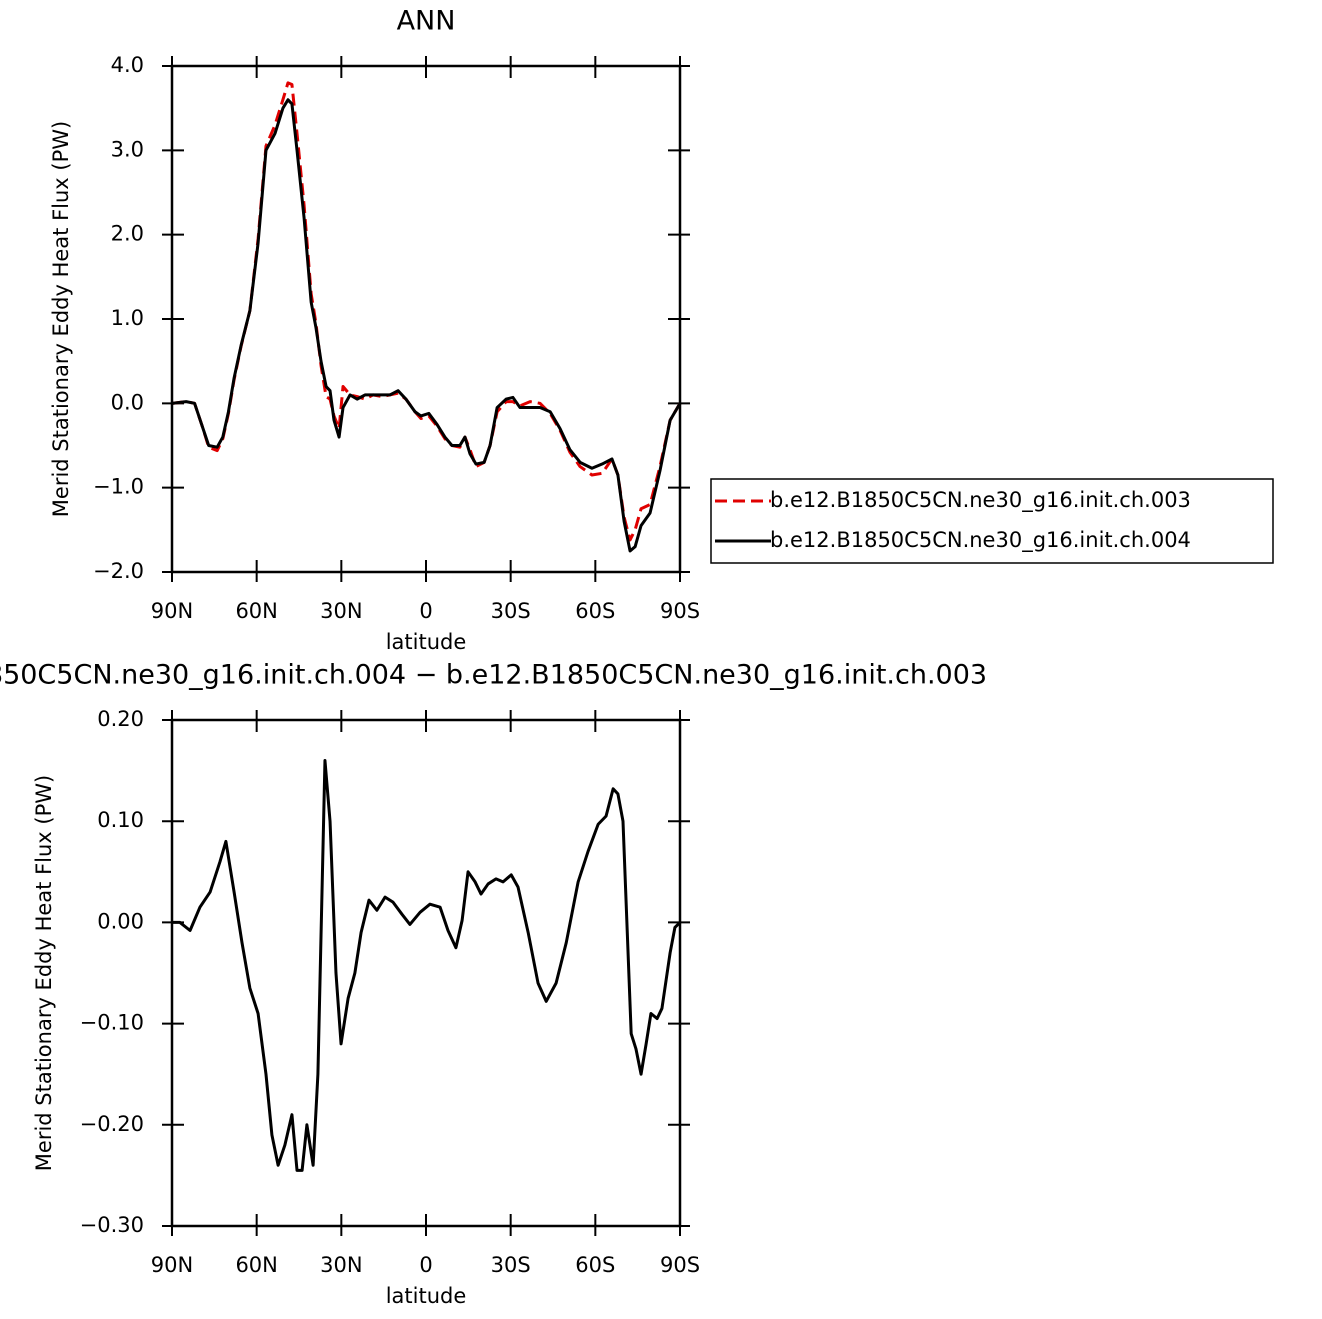  Describe the element at coordinates (118, 487) in the screenshot. I see `y-tick-label: −1.0` at that location.